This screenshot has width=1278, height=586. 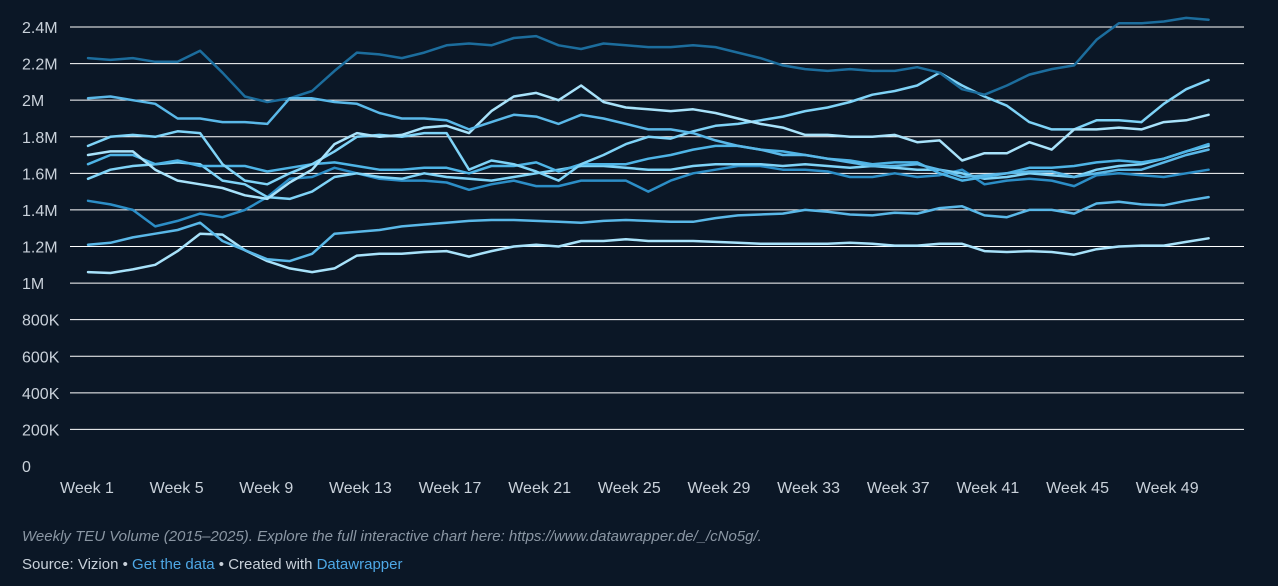 I want to click on get-the-data-link: Get the data, so click(x=173, y=564).